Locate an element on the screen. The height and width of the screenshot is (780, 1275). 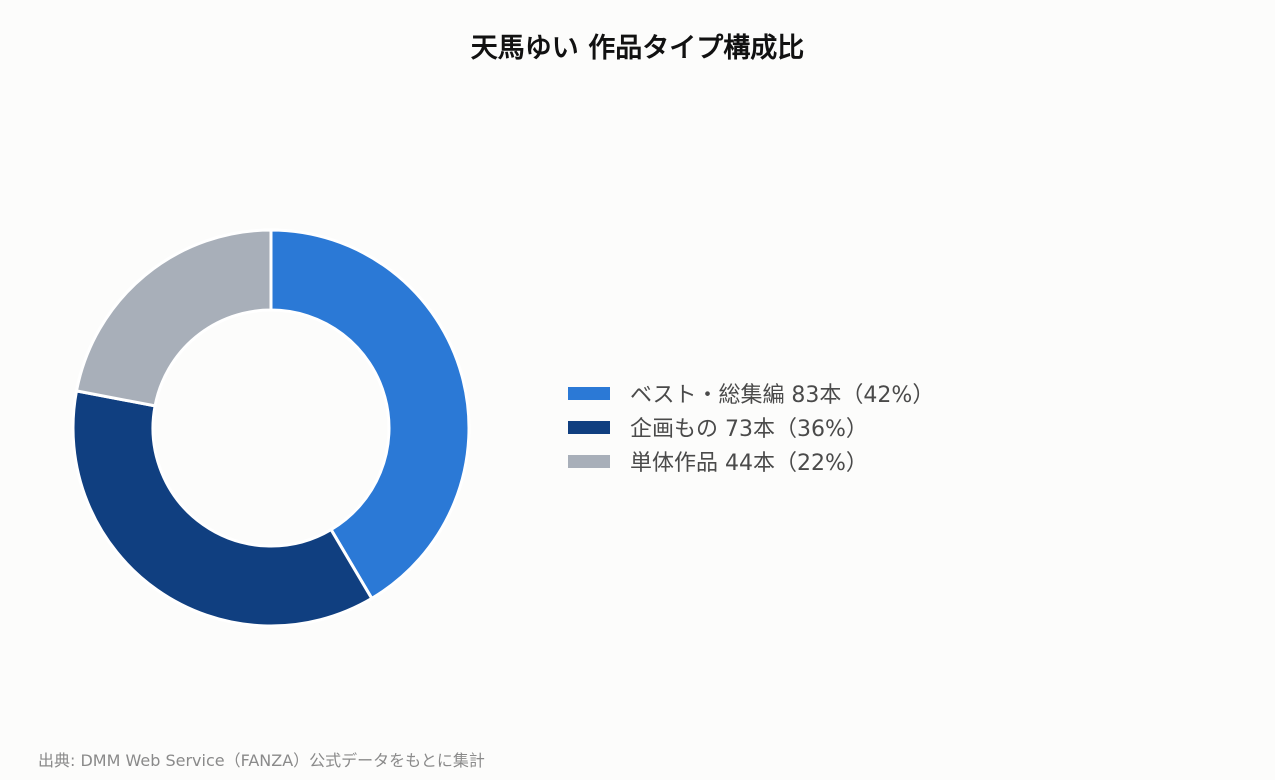
legend-label-best: ベスト・総集編 83本（42%） is located at coordinates (782, 395).